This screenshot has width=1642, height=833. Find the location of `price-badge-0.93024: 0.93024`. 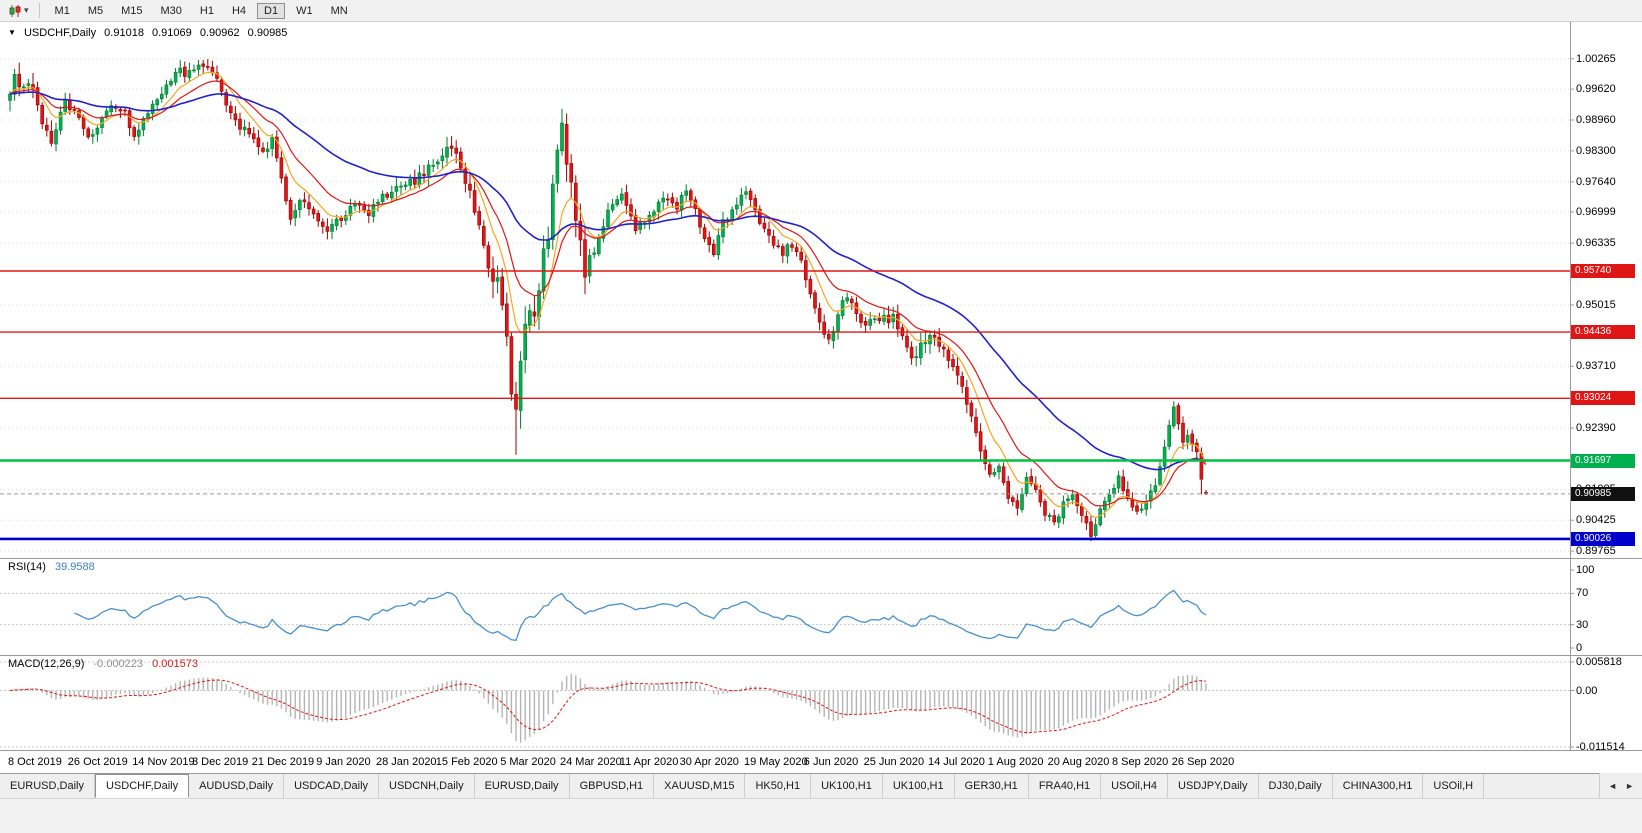

price-badge-0.93024: 0.93024 is located at coordinates (1603, 398).